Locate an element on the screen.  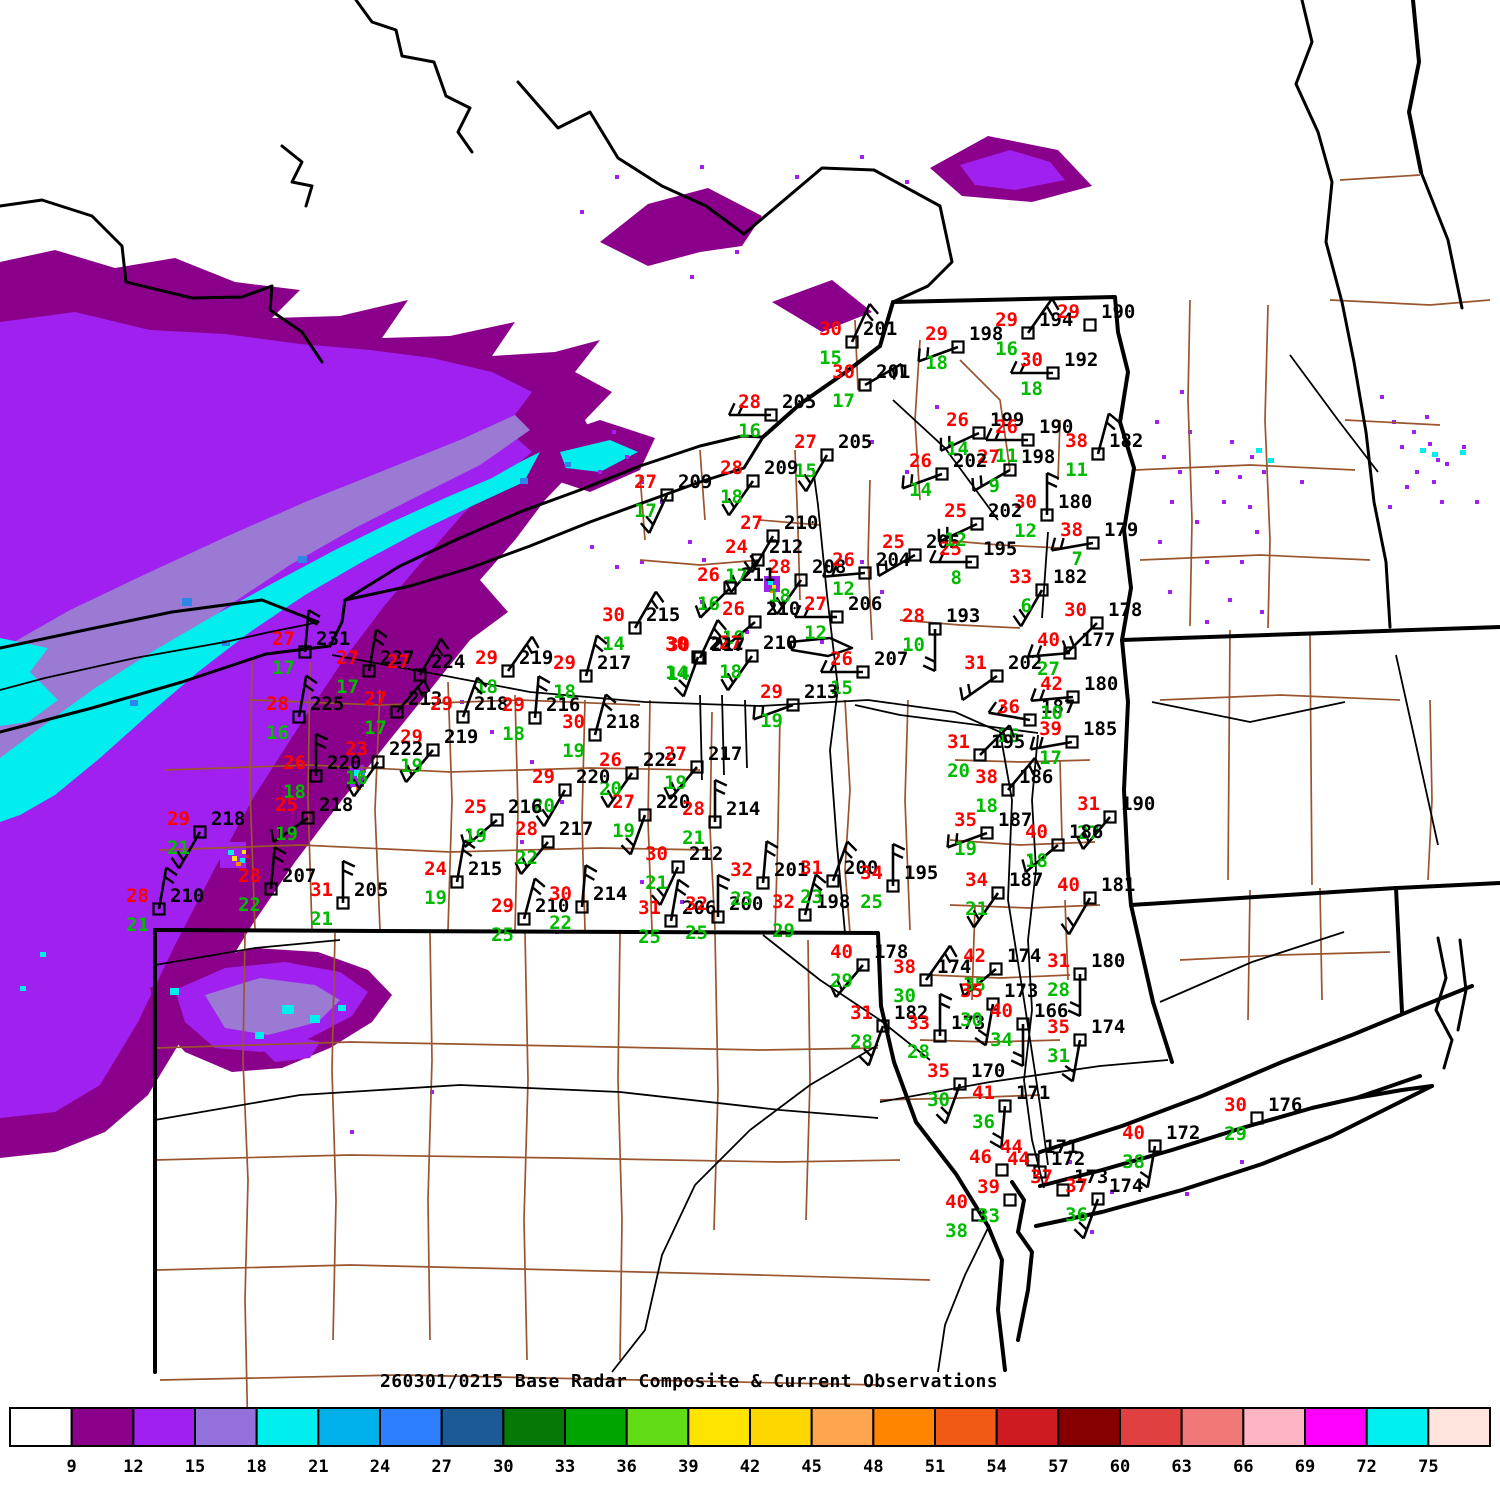
pressure-value: 220 is located at coordinates (344, 763).